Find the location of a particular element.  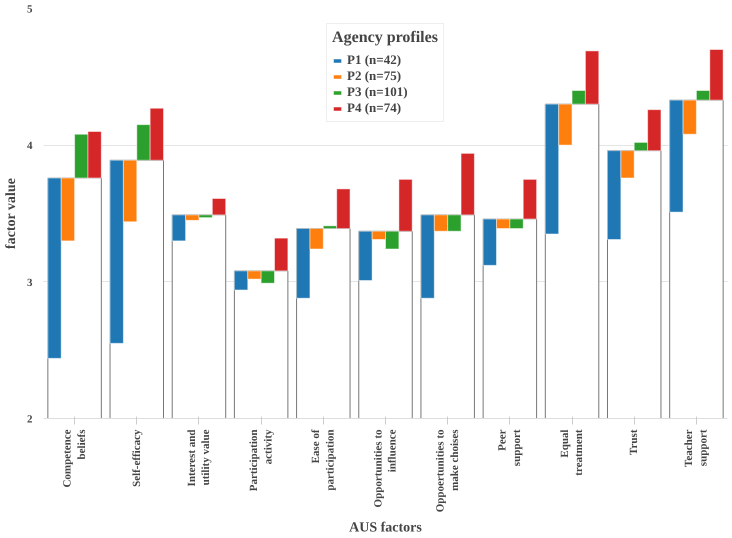

y-tick-label: 5 is located at coordinates (30, 10).